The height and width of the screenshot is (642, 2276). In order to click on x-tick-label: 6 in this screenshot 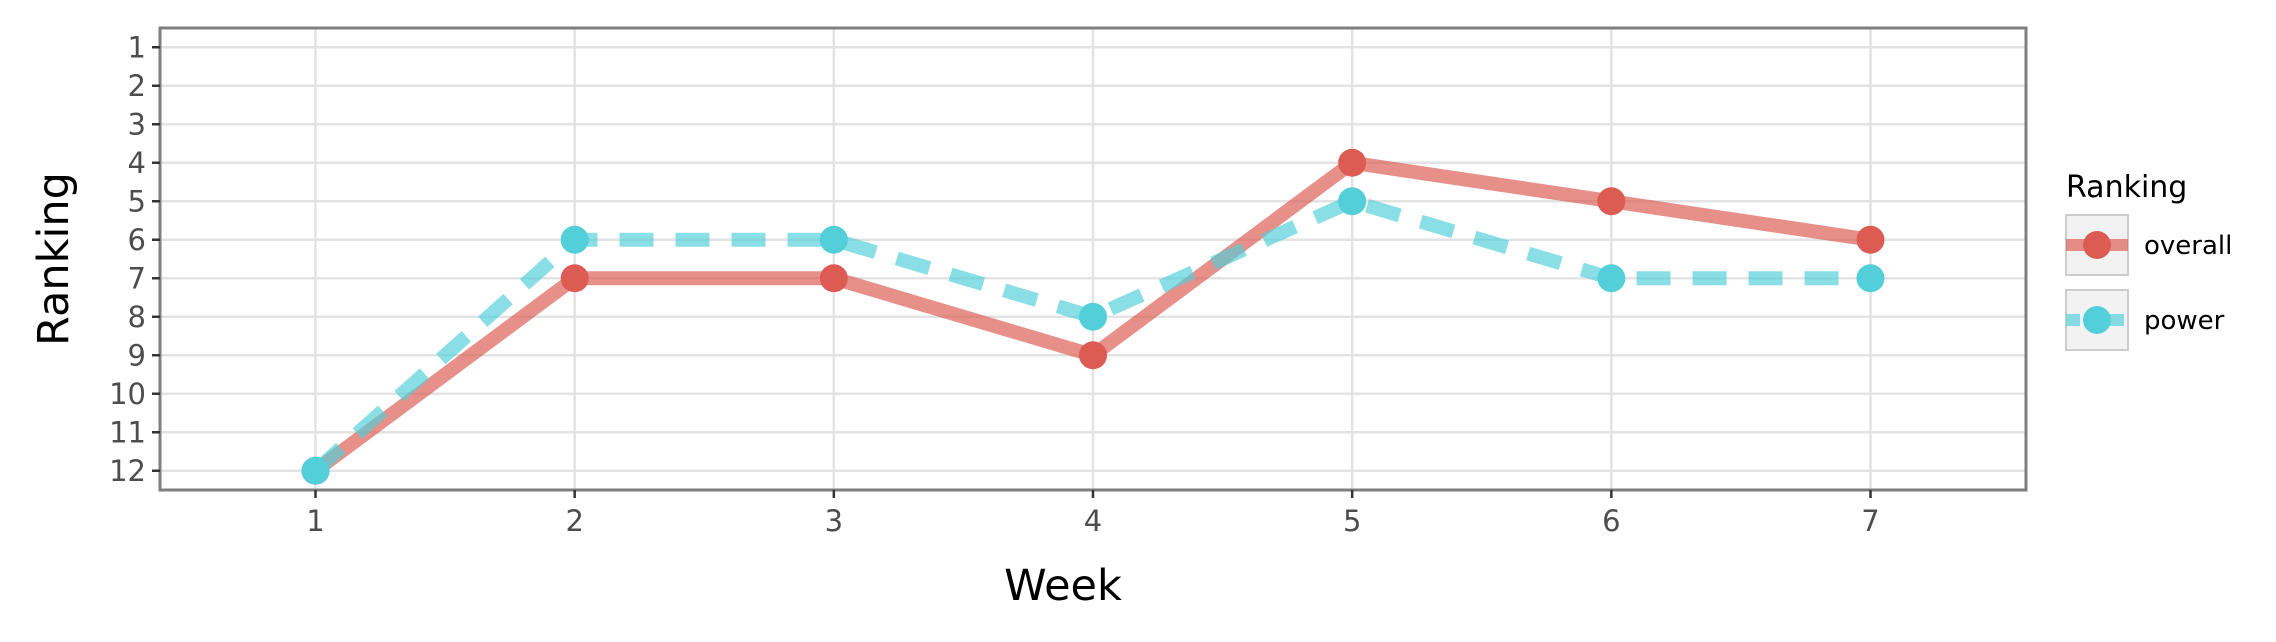, I will do `click(1611, 521)`.